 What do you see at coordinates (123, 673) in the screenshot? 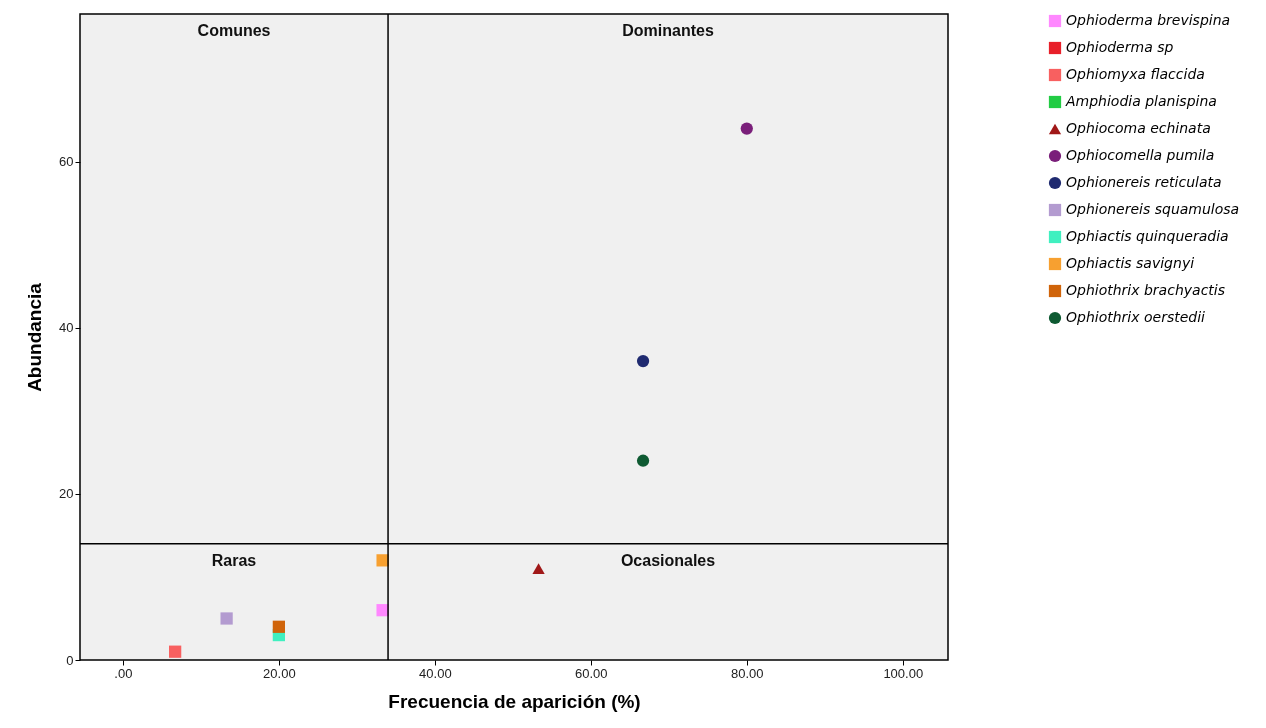
I see `x-tick-label: .00` at bounding box center [123, 673].